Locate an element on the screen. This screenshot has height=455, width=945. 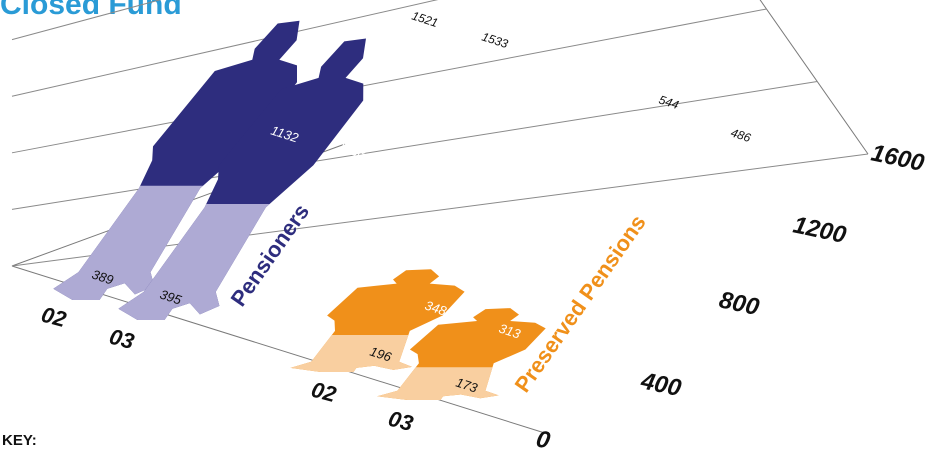
y-tick-1200: 1200 is located at coordinates (820, 230).